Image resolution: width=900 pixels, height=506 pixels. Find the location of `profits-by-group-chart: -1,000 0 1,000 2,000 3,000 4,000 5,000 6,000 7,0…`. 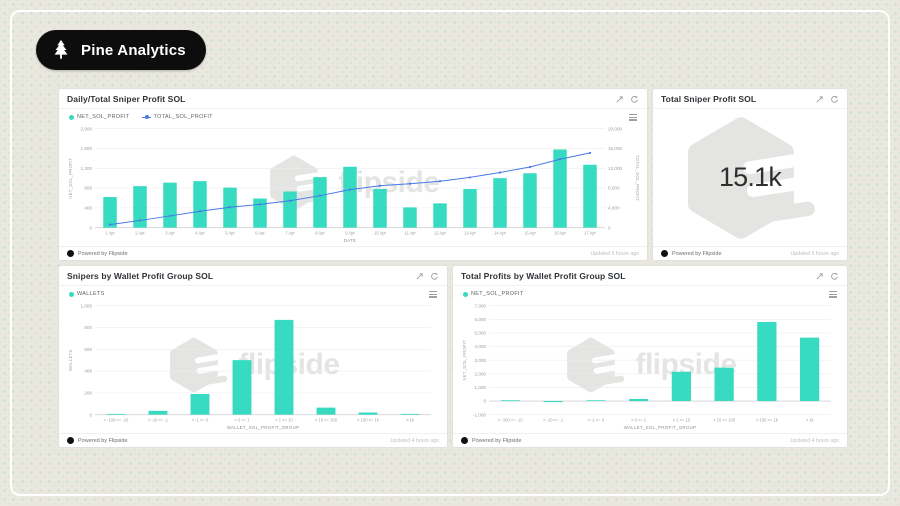

profits-by-group-chart: -1,000 0 1,000 2,000 3,000 4,000 5,000 6,000 7,0… is located at coordinates (650, 365).